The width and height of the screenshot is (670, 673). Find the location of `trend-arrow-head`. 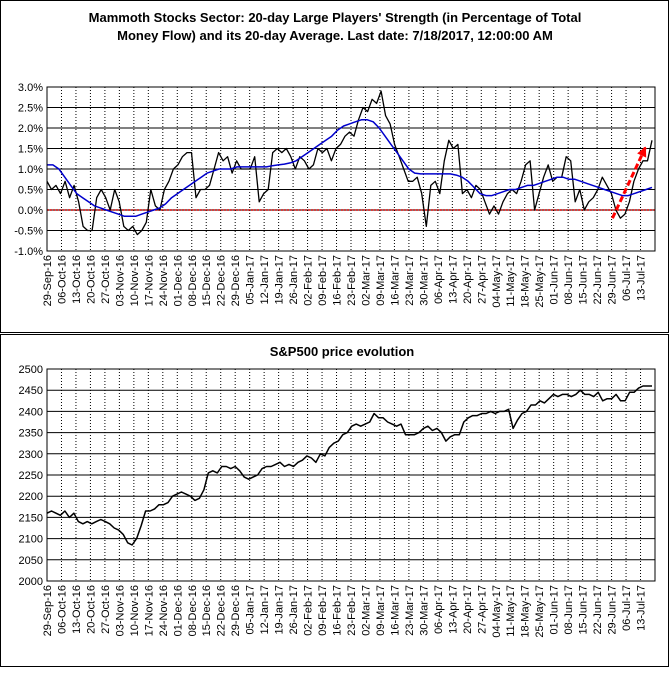

trend-arrow-head is located at coordinates (642, 152).